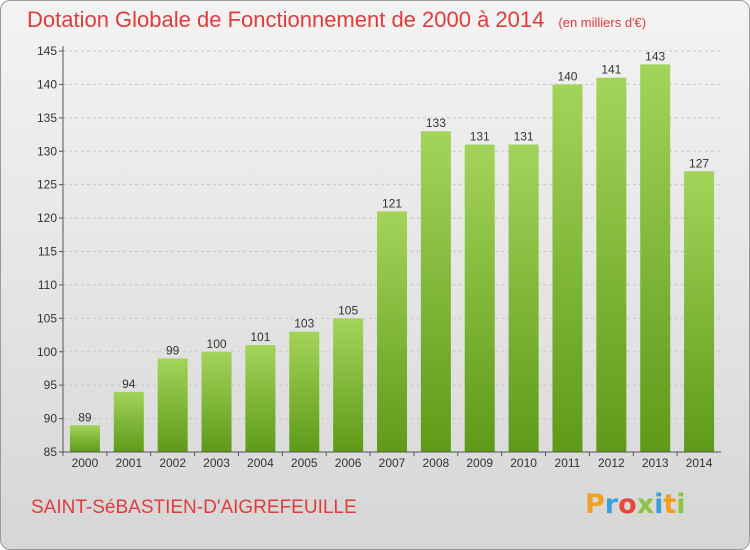 Image resolution: width=750 pixels, height=550 pixels. I want to click on y-tick-label: 100, so click(47, 352).